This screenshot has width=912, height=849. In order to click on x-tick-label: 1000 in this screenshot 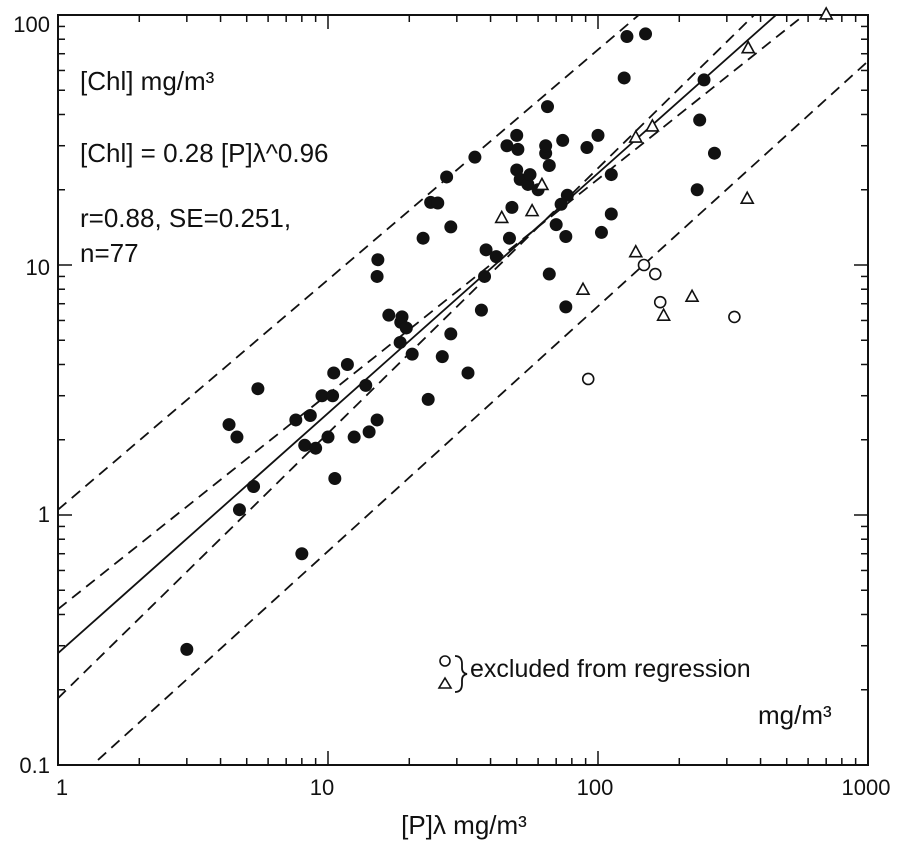, I will do `click(866, 787)`.